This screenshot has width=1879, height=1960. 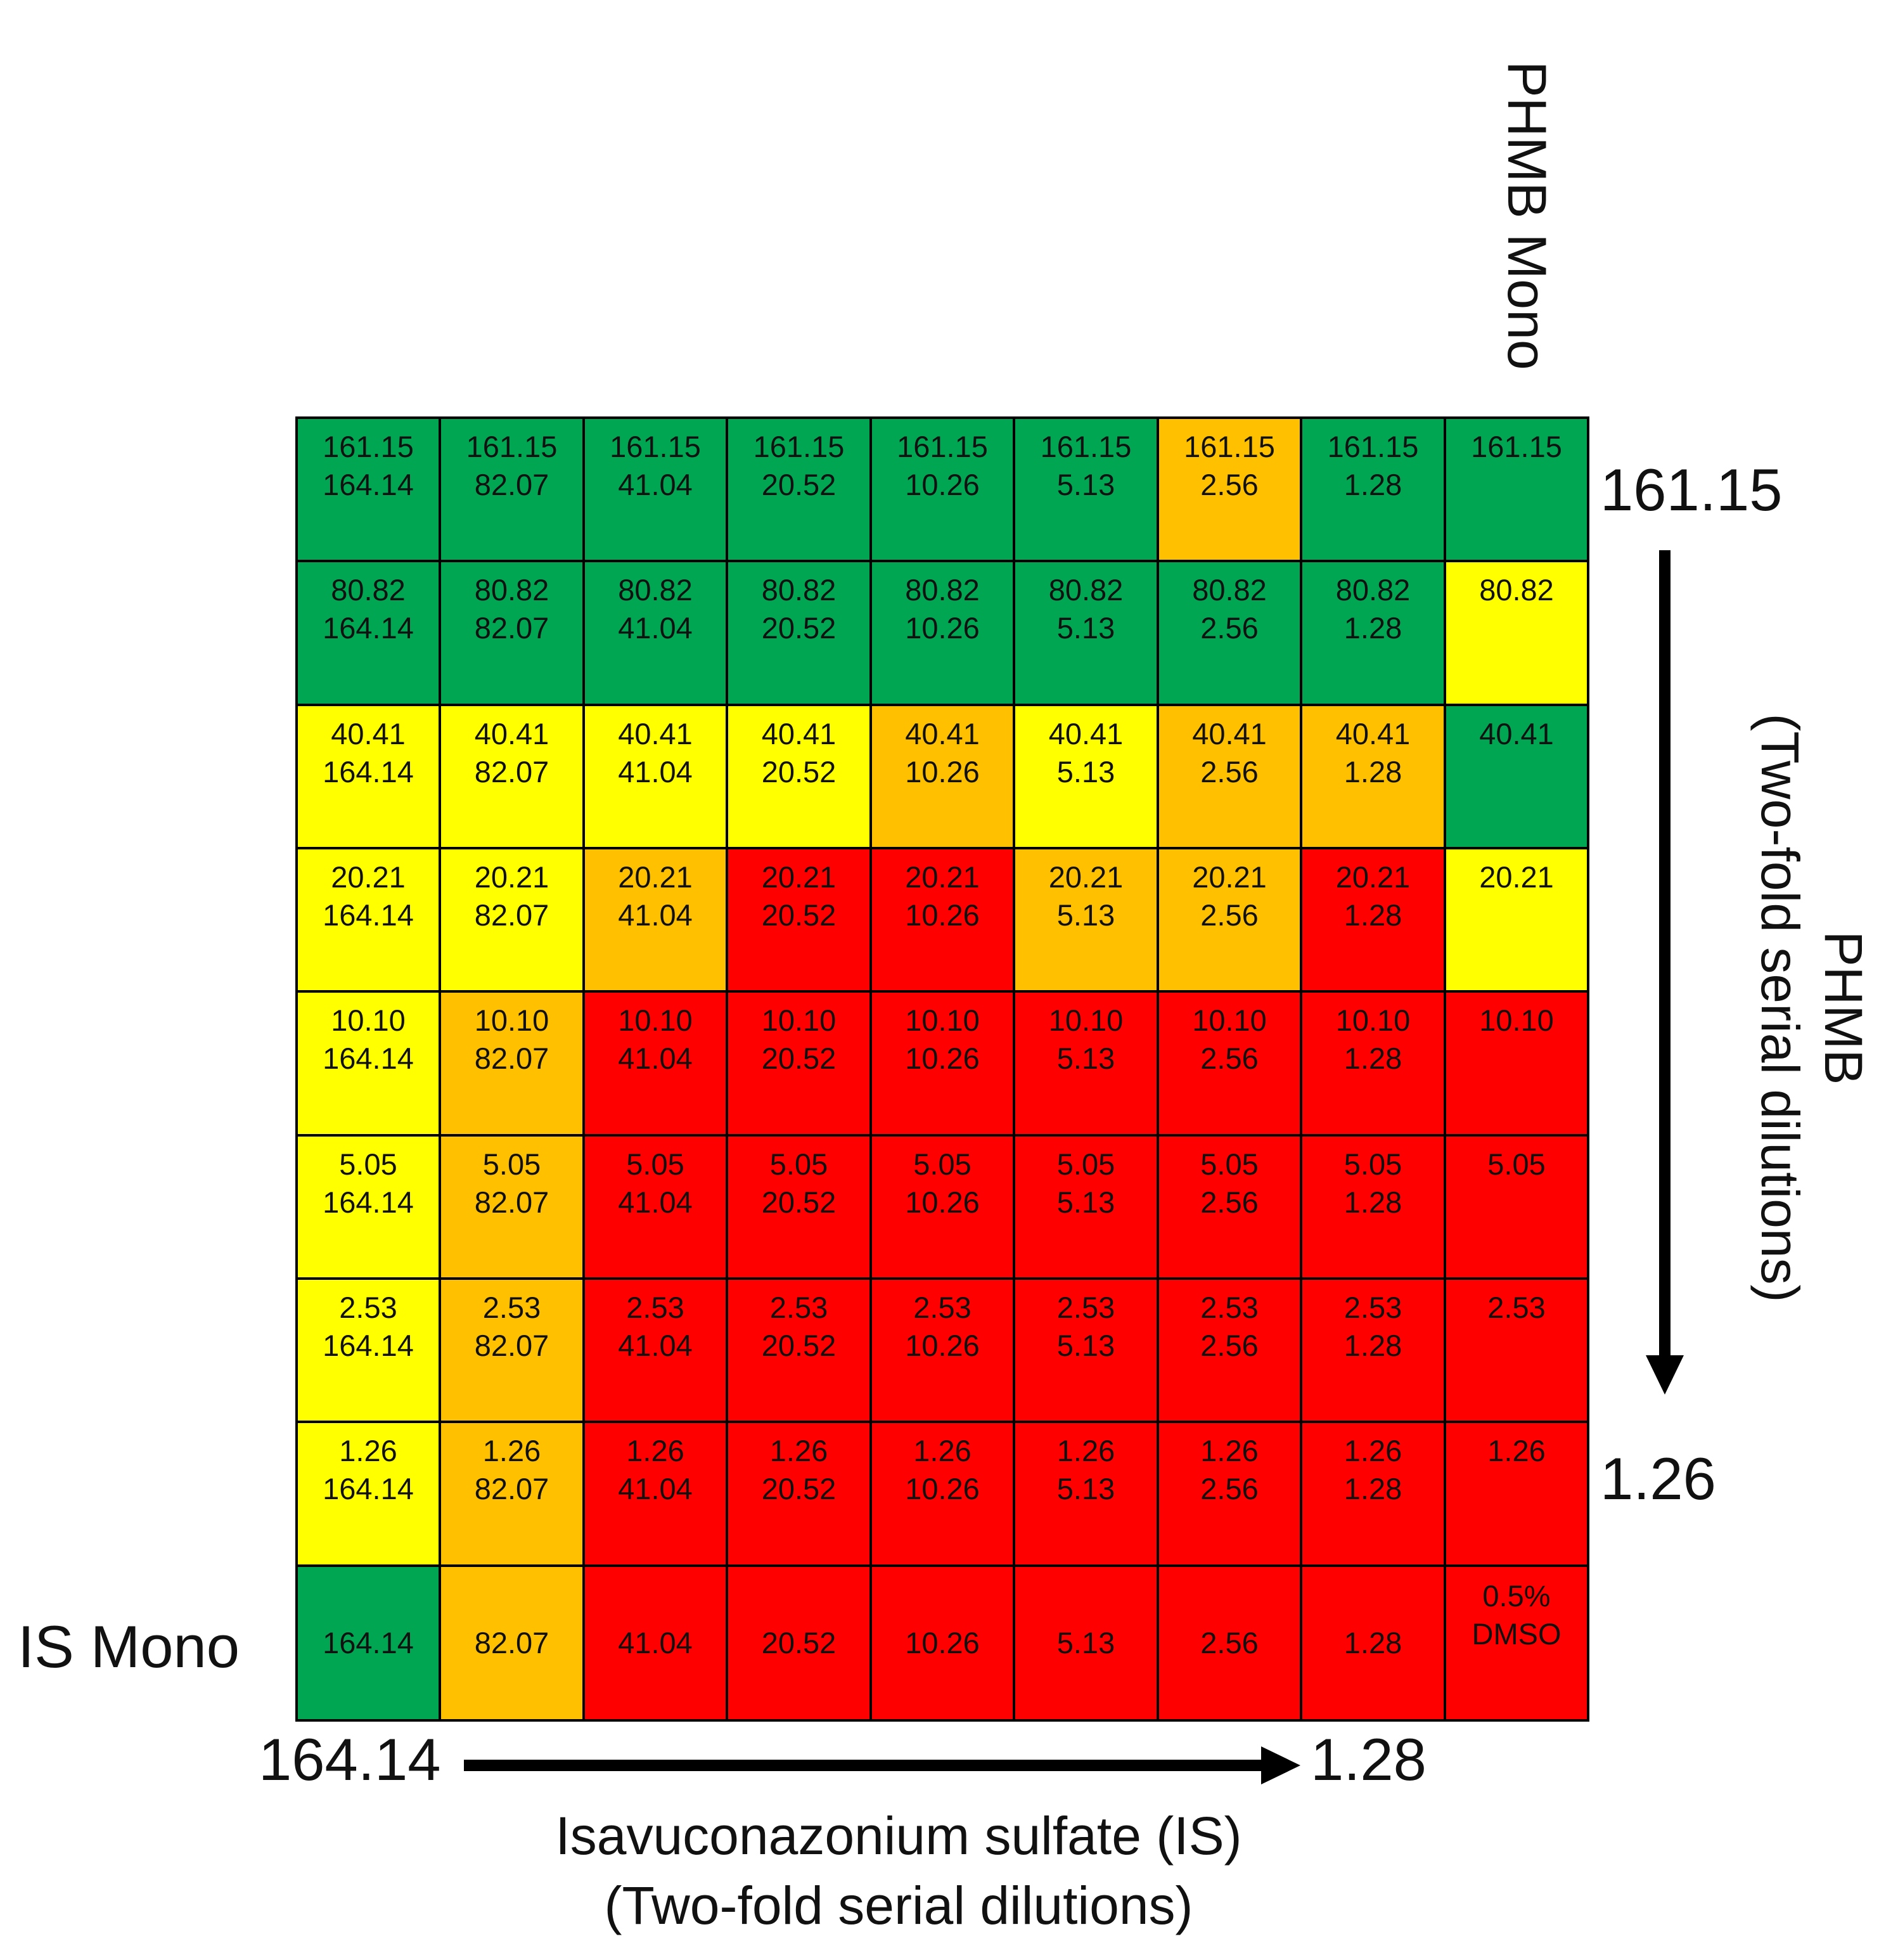 I want to click on cell-label-r8-c5-line2: 10.26, so click(x=943, y=1488).